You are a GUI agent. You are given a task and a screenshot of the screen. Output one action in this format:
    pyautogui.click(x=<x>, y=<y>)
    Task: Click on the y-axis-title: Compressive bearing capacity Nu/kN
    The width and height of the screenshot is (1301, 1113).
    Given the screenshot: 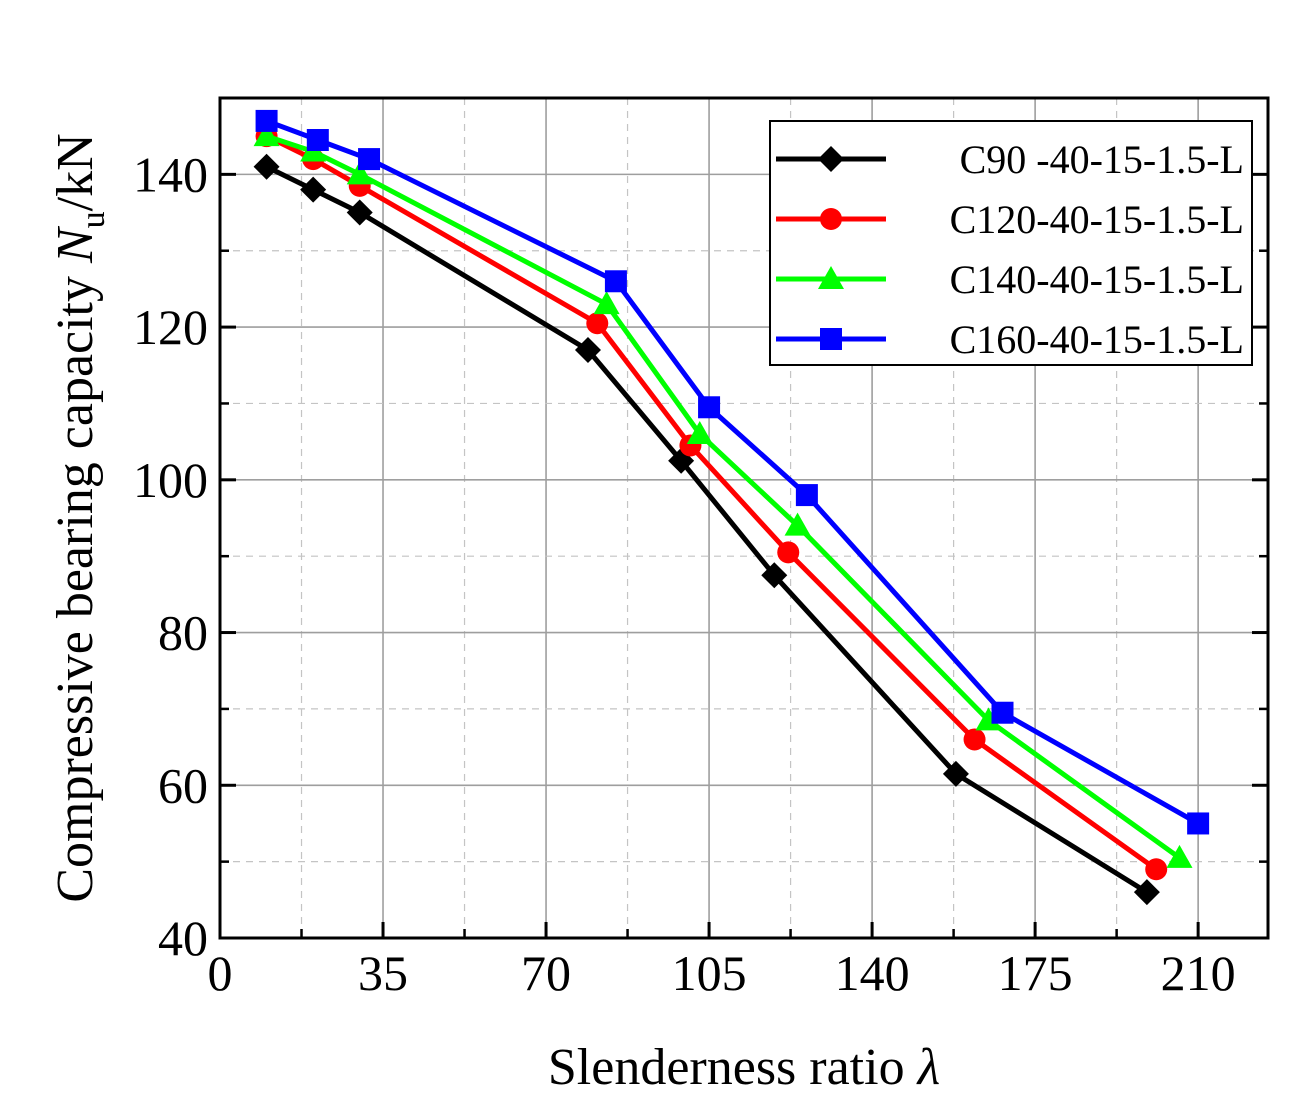 What is the action you would take?
    pyautogui.click(x=79, y=517)
    